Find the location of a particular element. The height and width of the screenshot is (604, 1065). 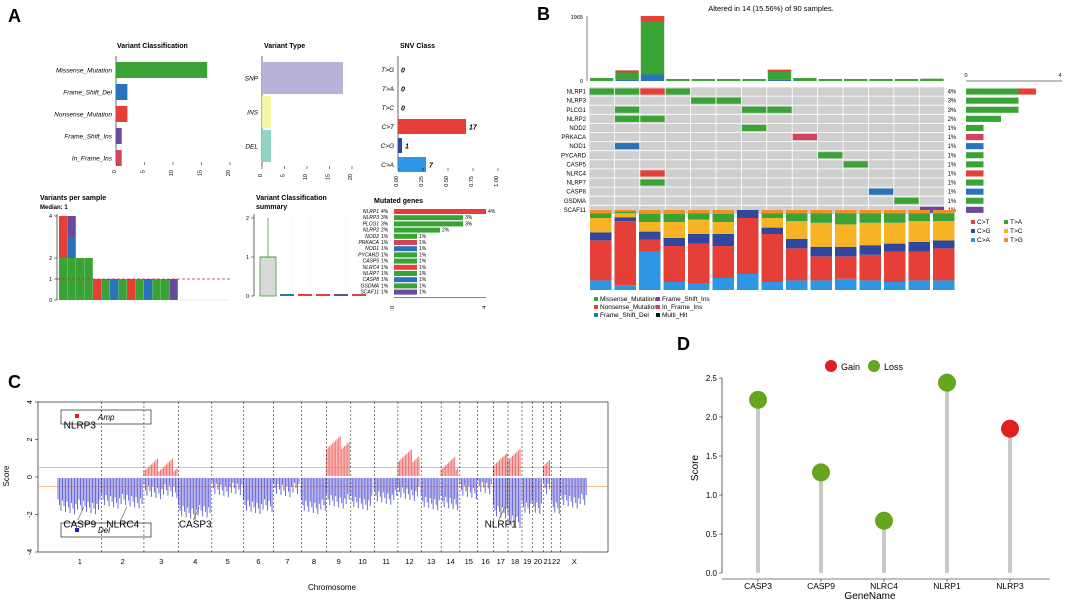

lollipop-legend-loss-label: Loss is located at coordinates (894, 367).